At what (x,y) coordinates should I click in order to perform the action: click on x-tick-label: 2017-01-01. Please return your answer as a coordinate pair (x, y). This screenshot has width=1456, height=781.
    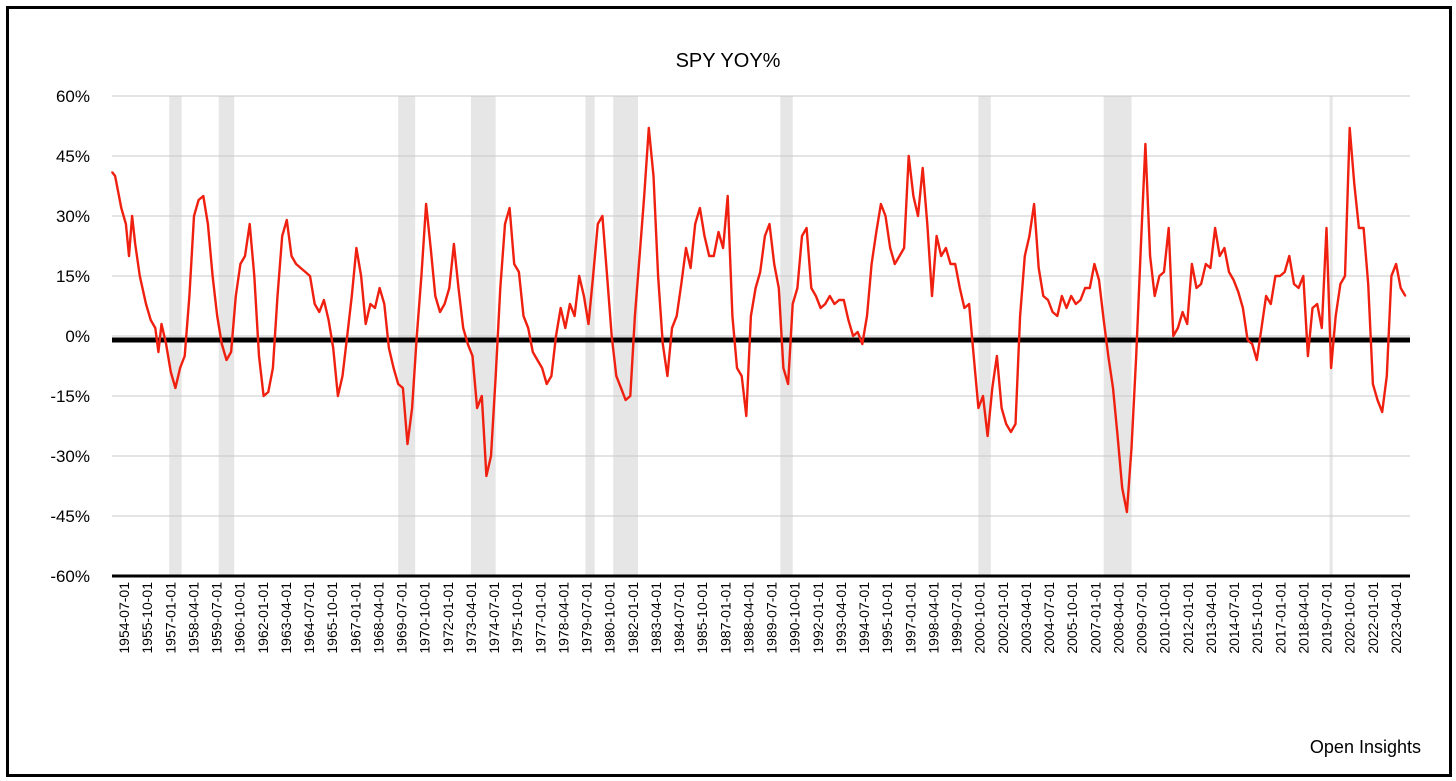
    Looking at the image, I should click on (1280, 618).